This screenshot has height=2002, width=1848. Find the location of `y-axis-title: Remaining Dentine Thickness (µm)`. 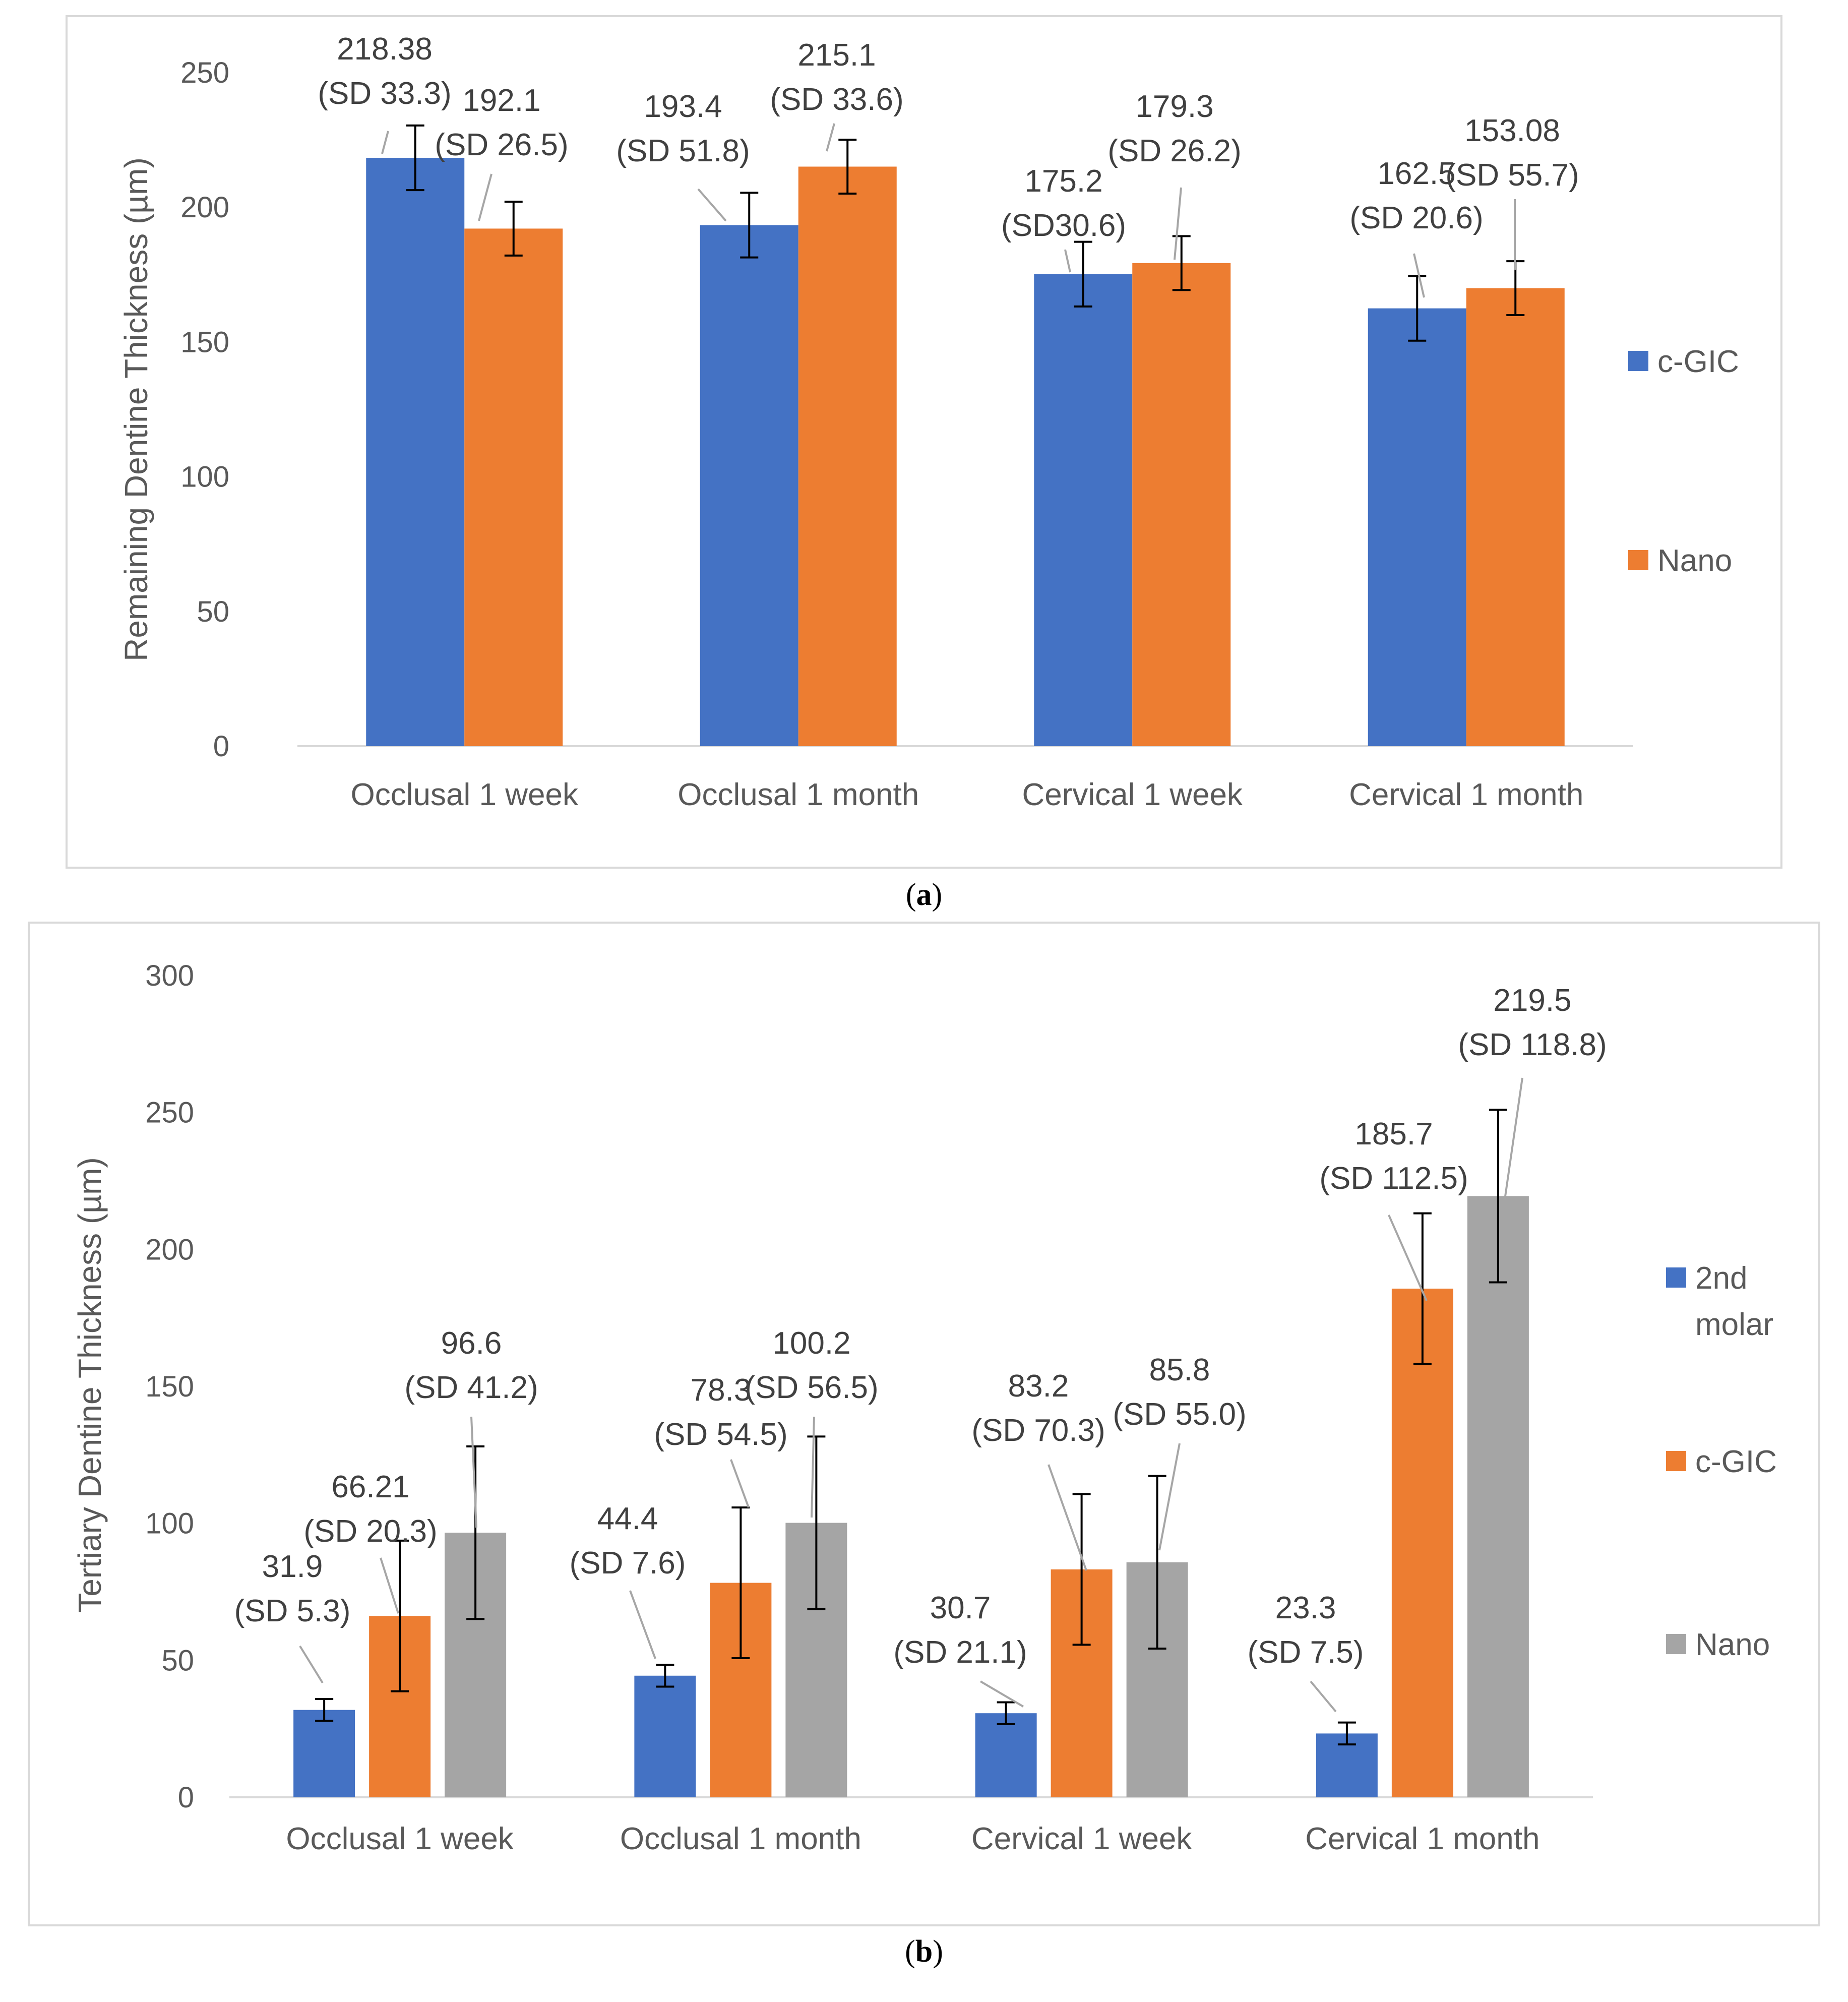

y-axis-title: Remaining Dentine Thickness (µm) is located at coordinates (136, 409).